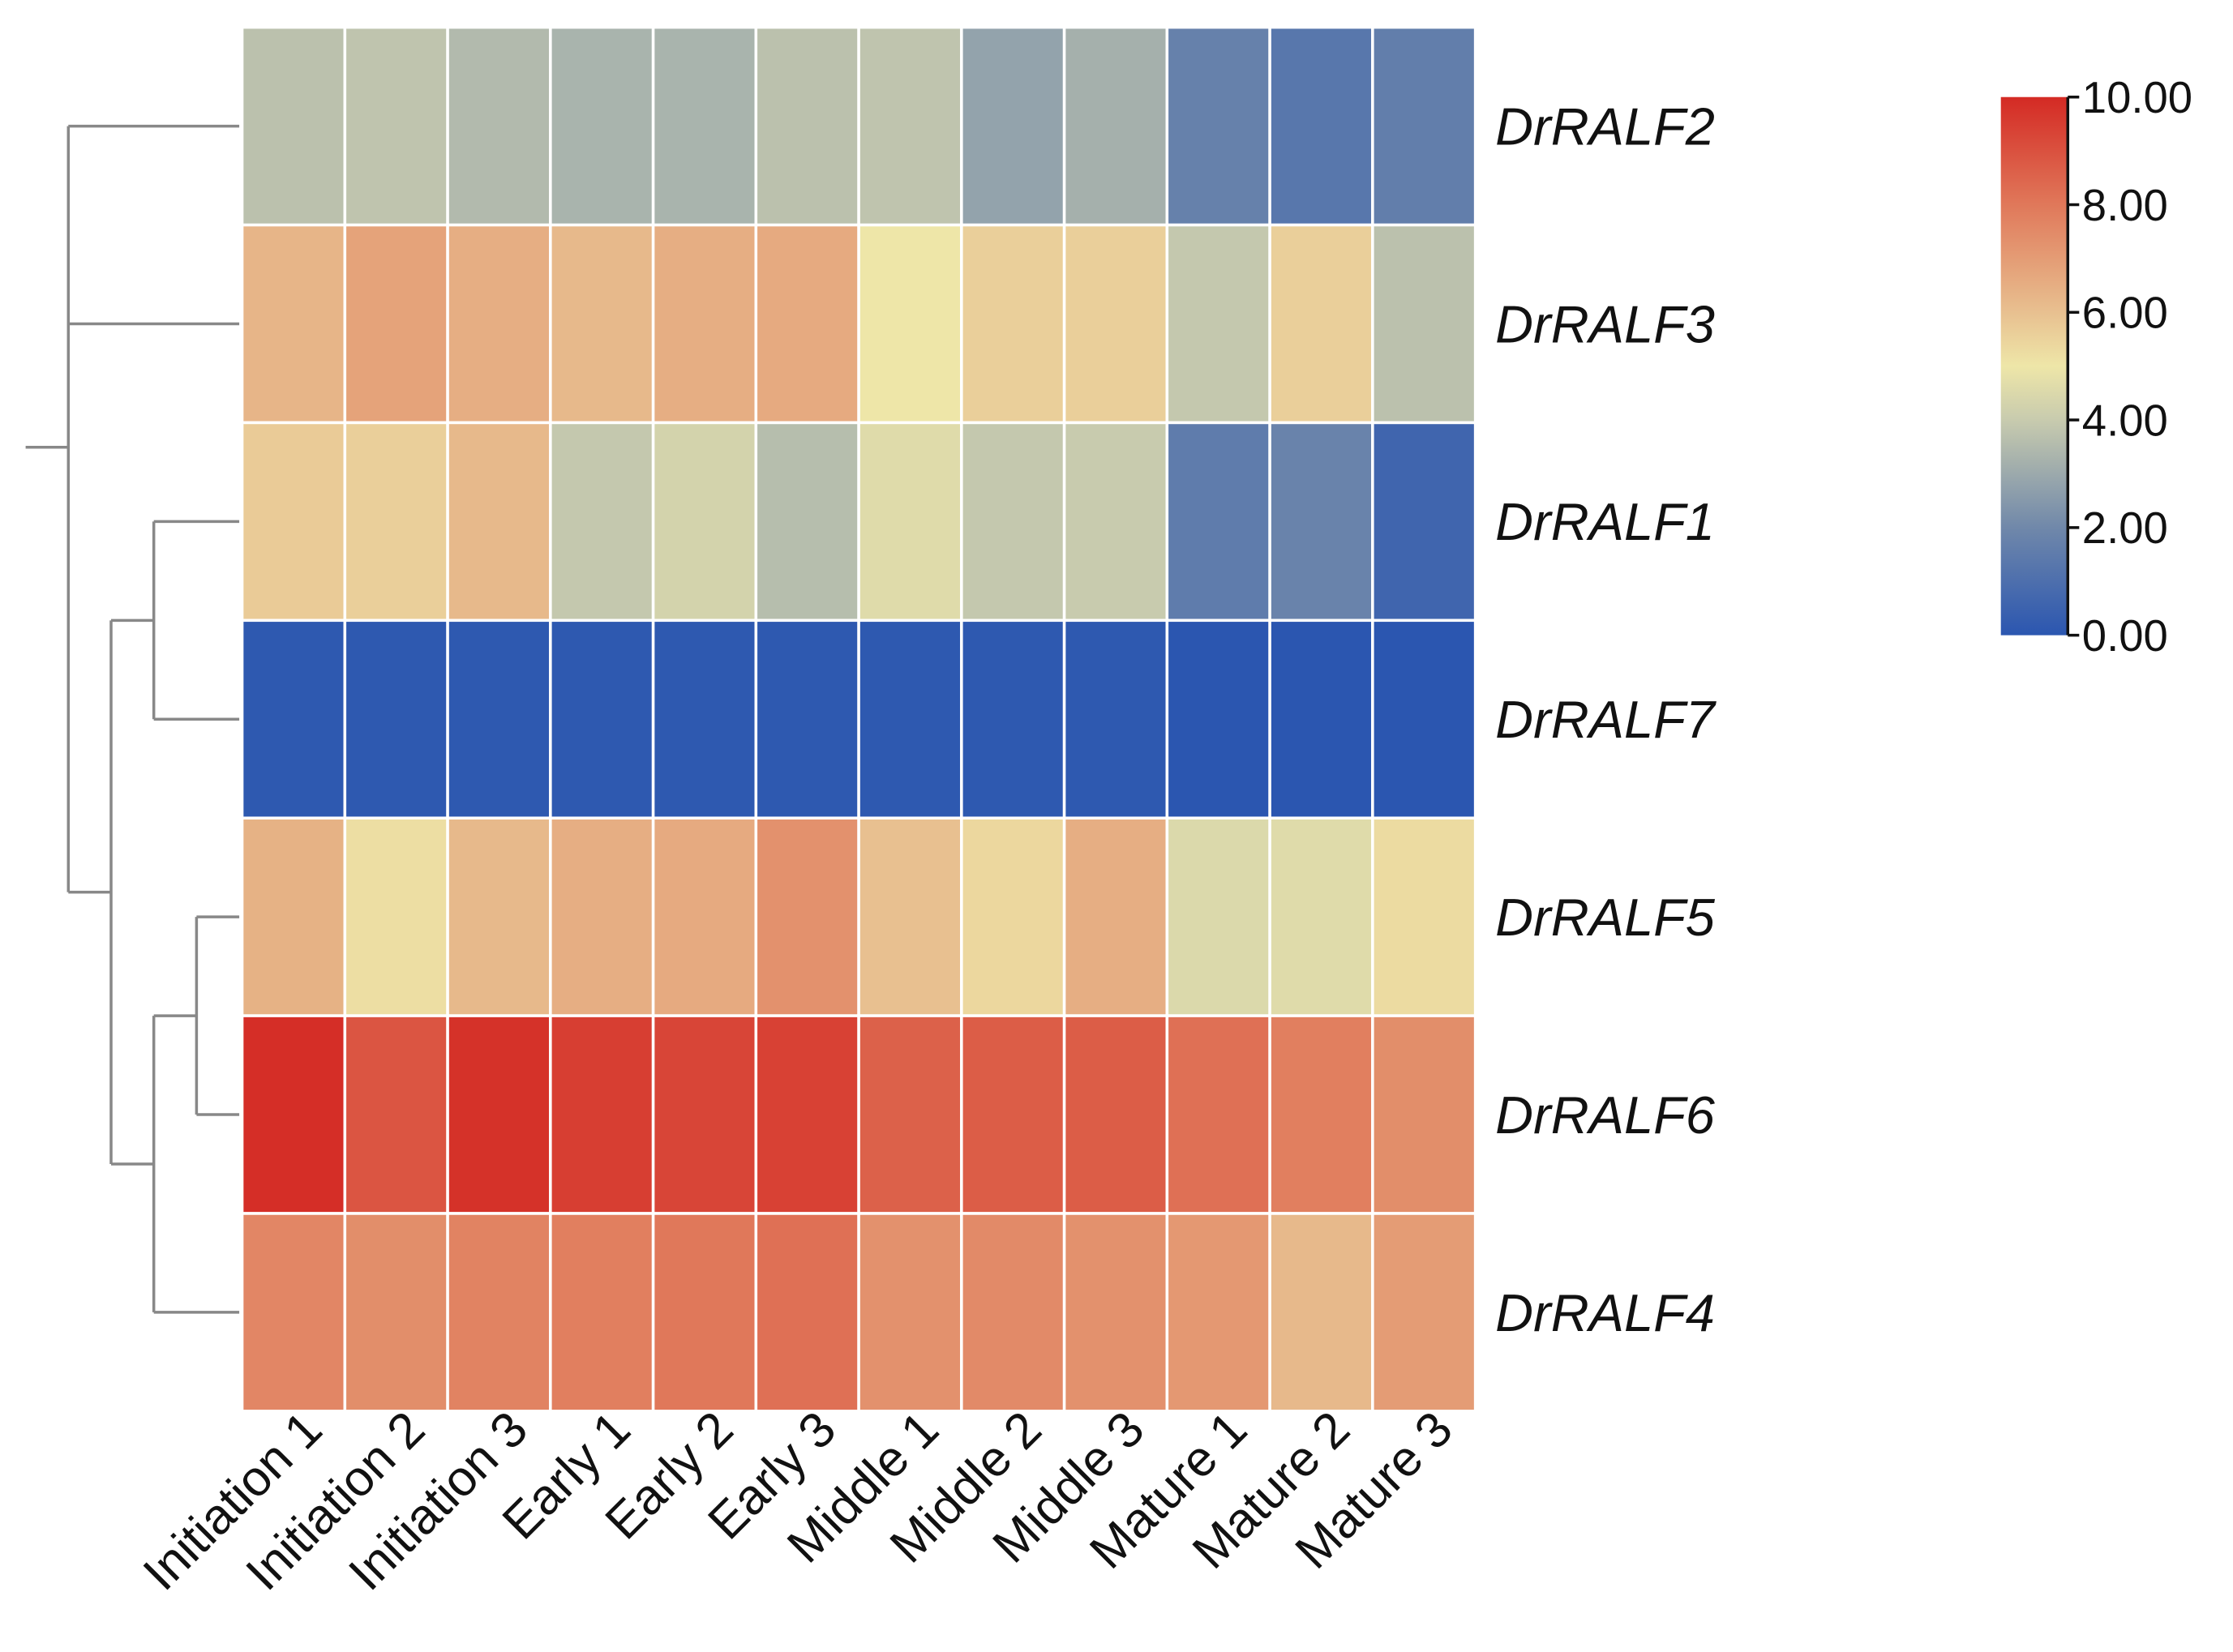 The image size is (2233, 1652). Describe the element at coordinates (1605, 521) in the screenshot. I see `row-label: DrRALF1` at that location.